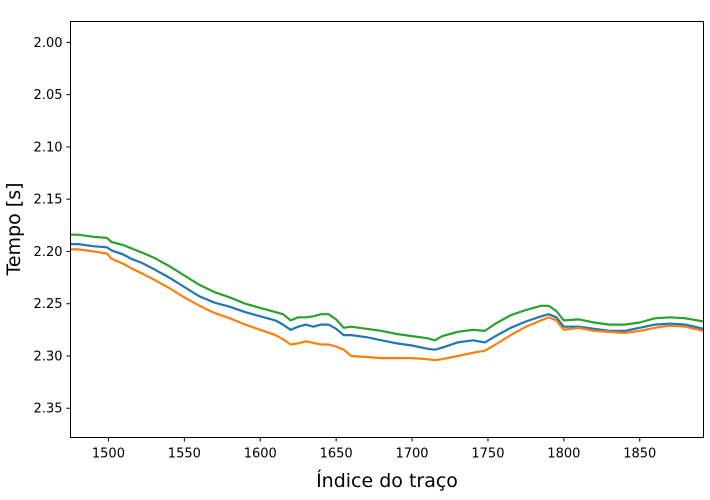 This screenshot has width=710, height=500. I want to click on x-axis-label: Índice do traço, so click(387, 480).